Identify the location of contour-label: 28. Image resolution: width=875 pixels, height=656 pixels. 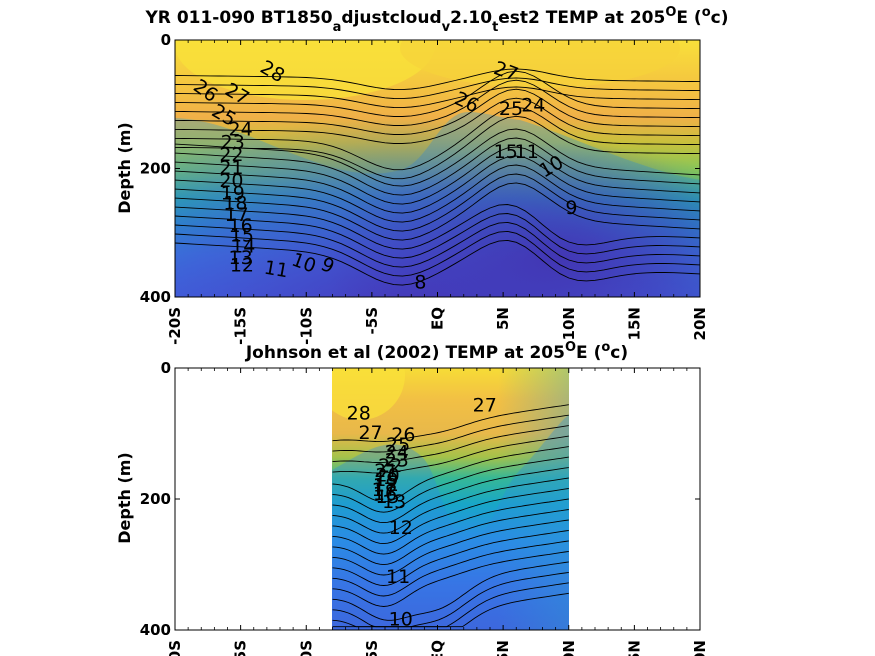
(359, 413).